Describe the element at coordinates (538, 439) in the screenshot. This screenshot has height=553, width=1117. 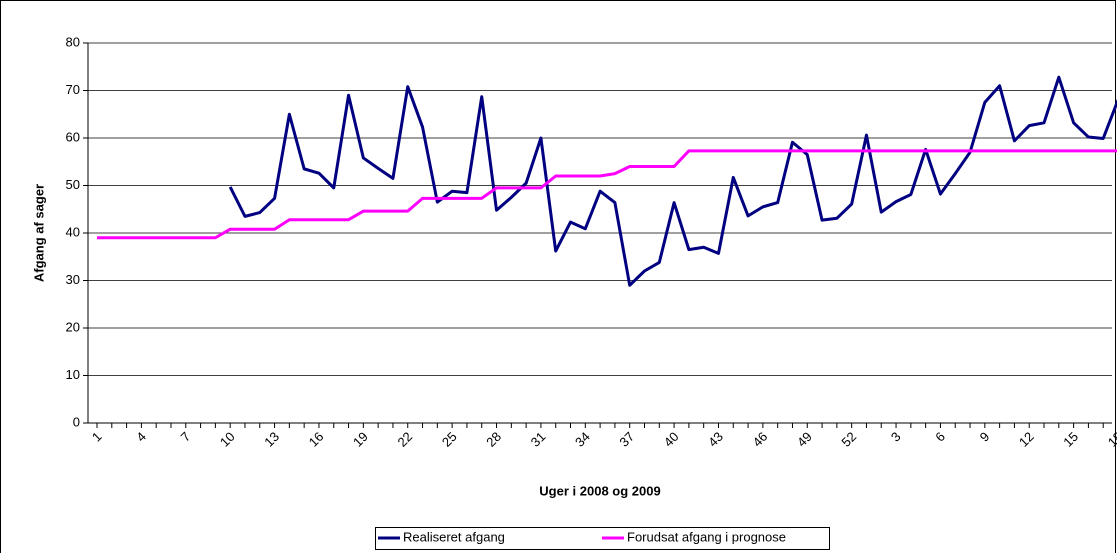
I see `x-tick-label: 31` at that location.